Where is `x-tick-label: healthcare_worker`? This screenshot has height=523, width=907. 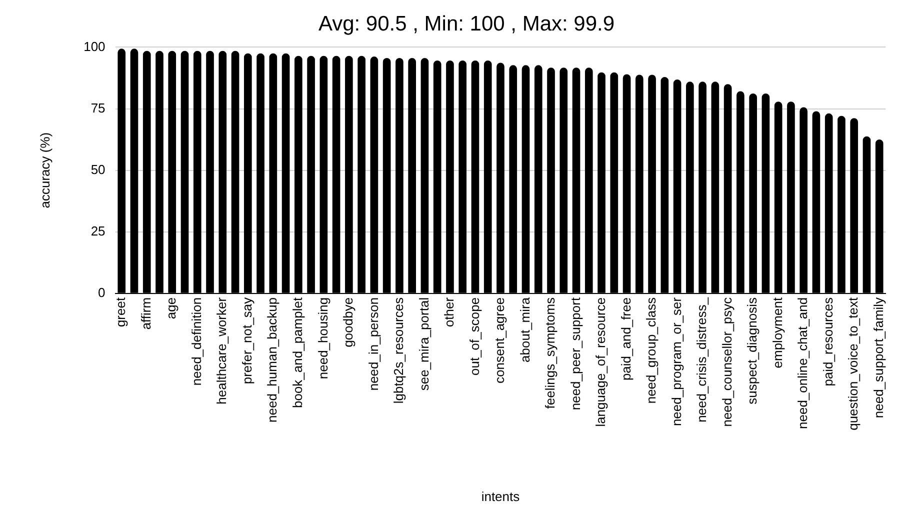 x-tick-label: healthcare_worker is located at coordinates (222, 350).